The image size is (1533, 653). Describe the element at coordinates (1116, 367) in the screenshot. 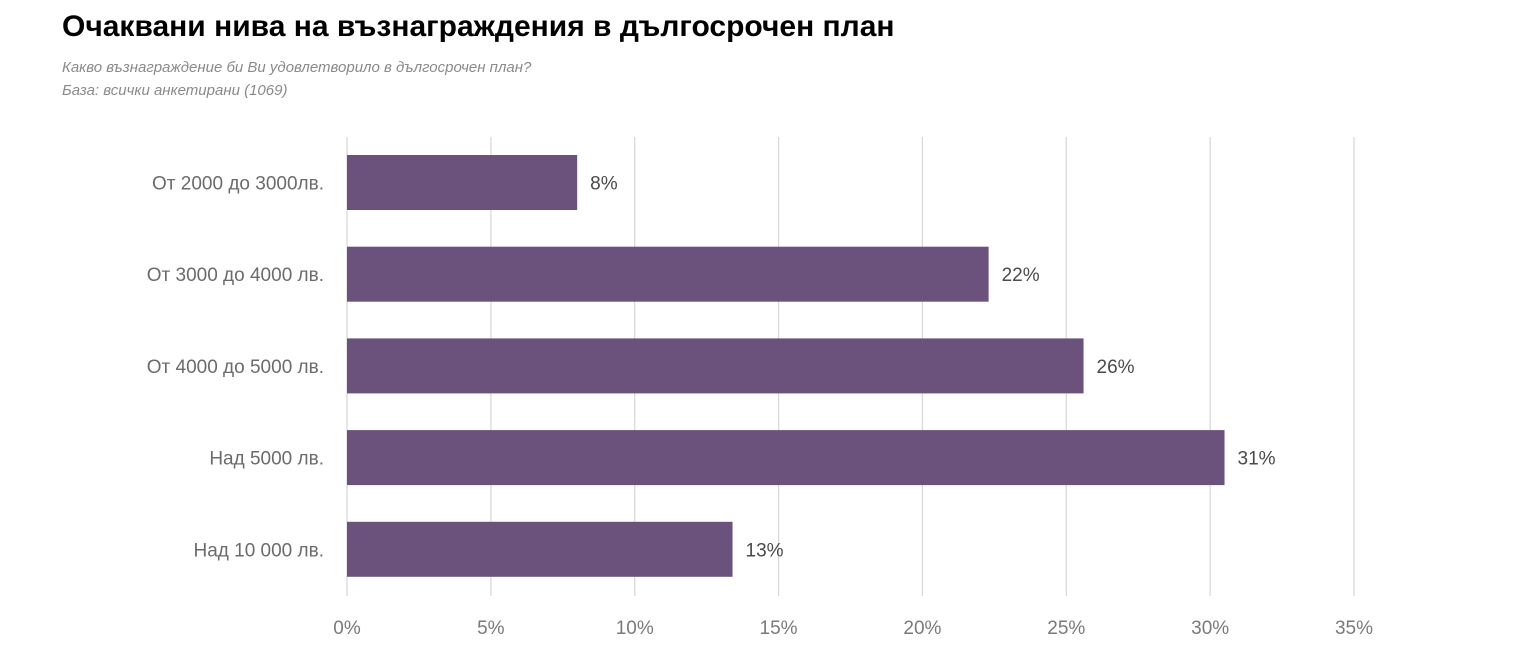

I see `data-label: 26%` at that location.